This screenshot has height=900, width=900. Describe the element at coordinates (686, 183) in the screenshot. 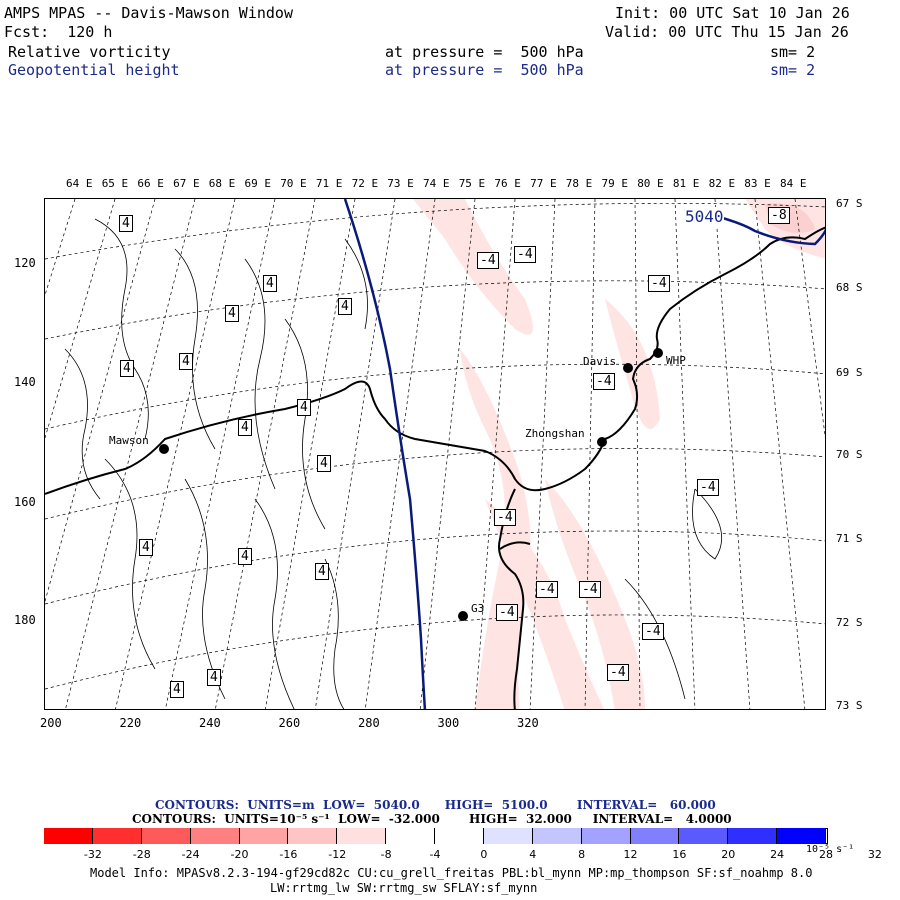

I see `longitude-label: 81 E` at that location.